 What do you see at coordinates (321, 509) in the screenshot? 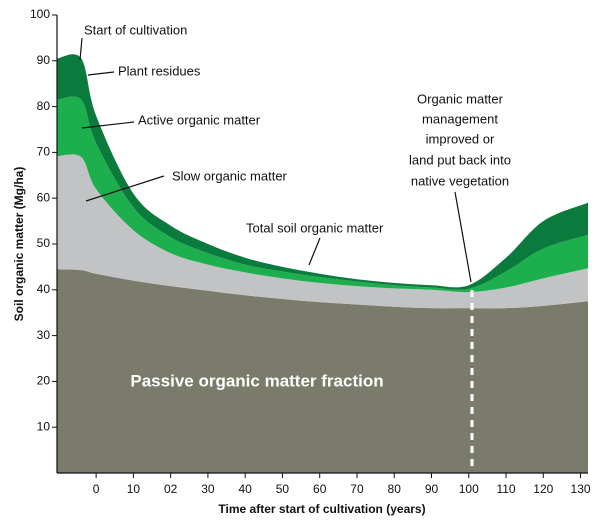
I see `x-axis-label: Time after start of cultivation (years)` at bounding box center [321, 509].